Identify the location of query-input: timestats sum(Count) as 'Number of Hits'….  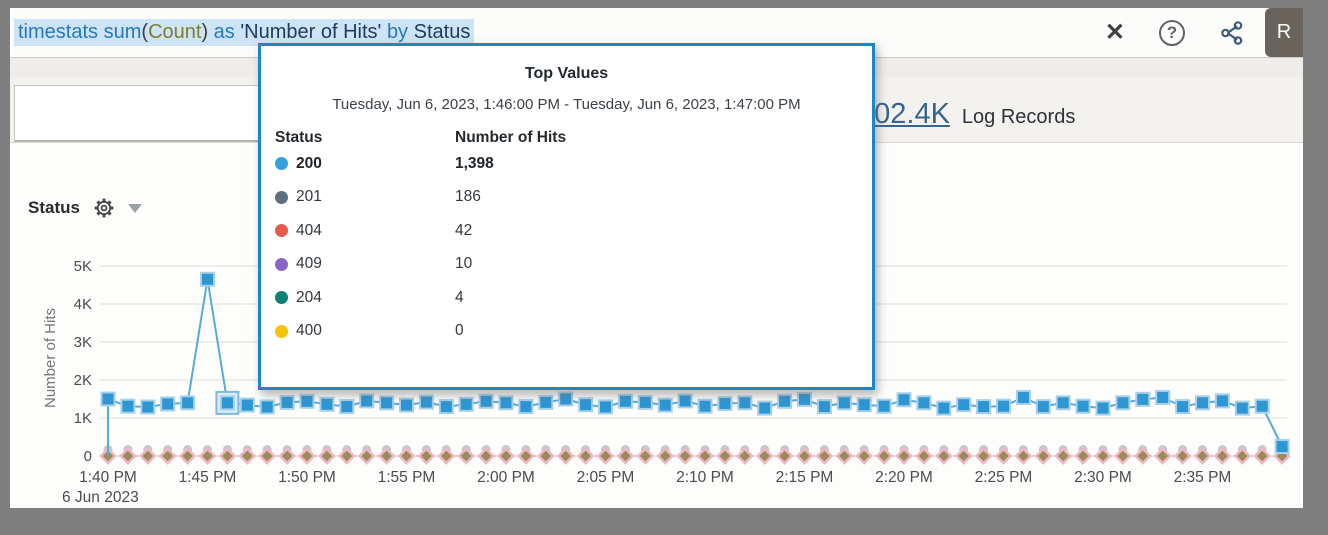
(244, 32).